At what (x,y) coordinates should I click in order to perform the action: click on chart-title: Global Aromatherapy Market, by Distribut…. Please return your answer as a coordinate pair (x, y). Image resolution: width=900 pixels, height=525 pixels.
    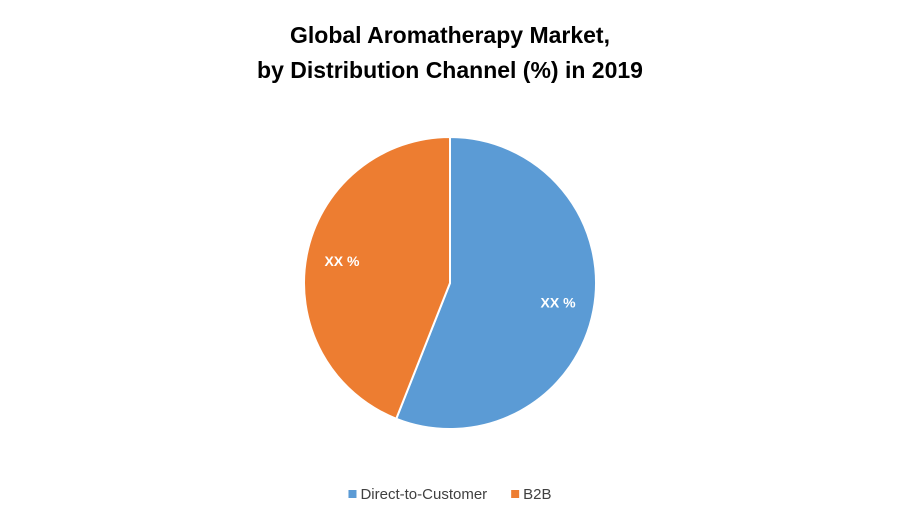
    Looking at the image, I should click on (450, 52).